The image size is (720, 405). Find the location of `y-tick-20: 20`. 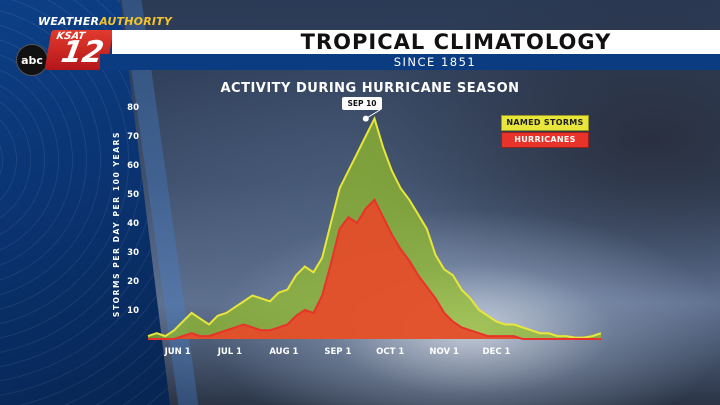

y-tick-20: 20 is located at coordinates (133, 282).